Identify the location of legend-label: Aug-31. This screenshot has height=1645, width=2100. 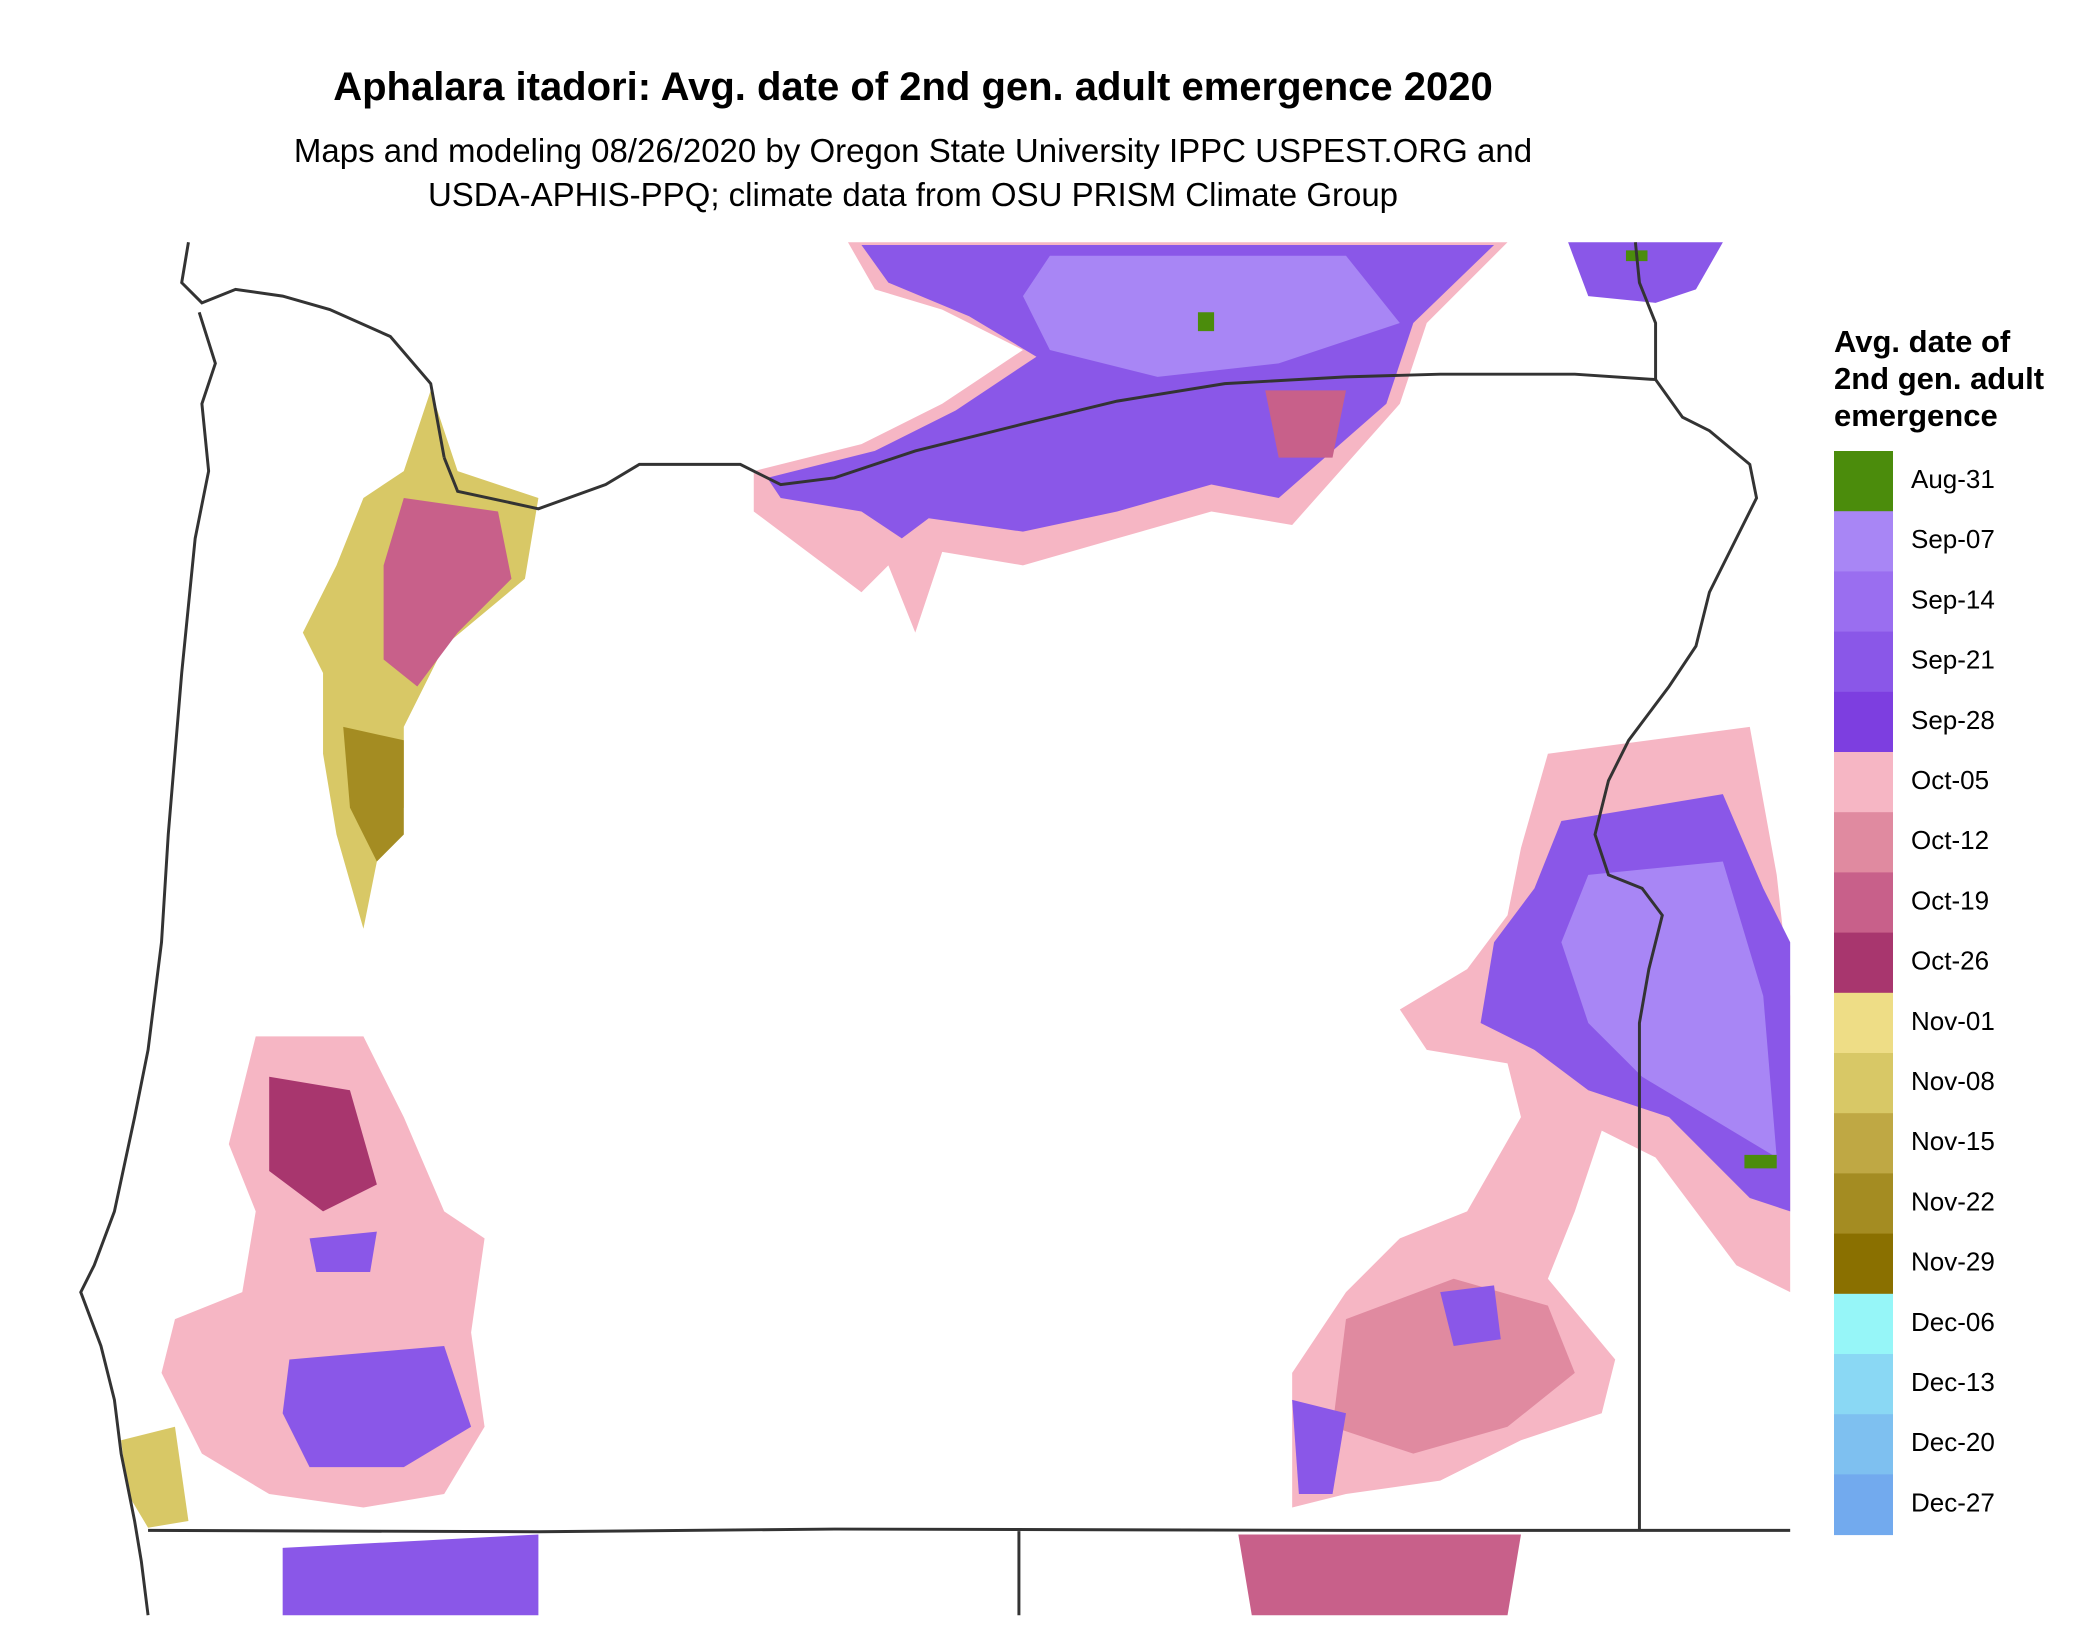
(1953, 479).